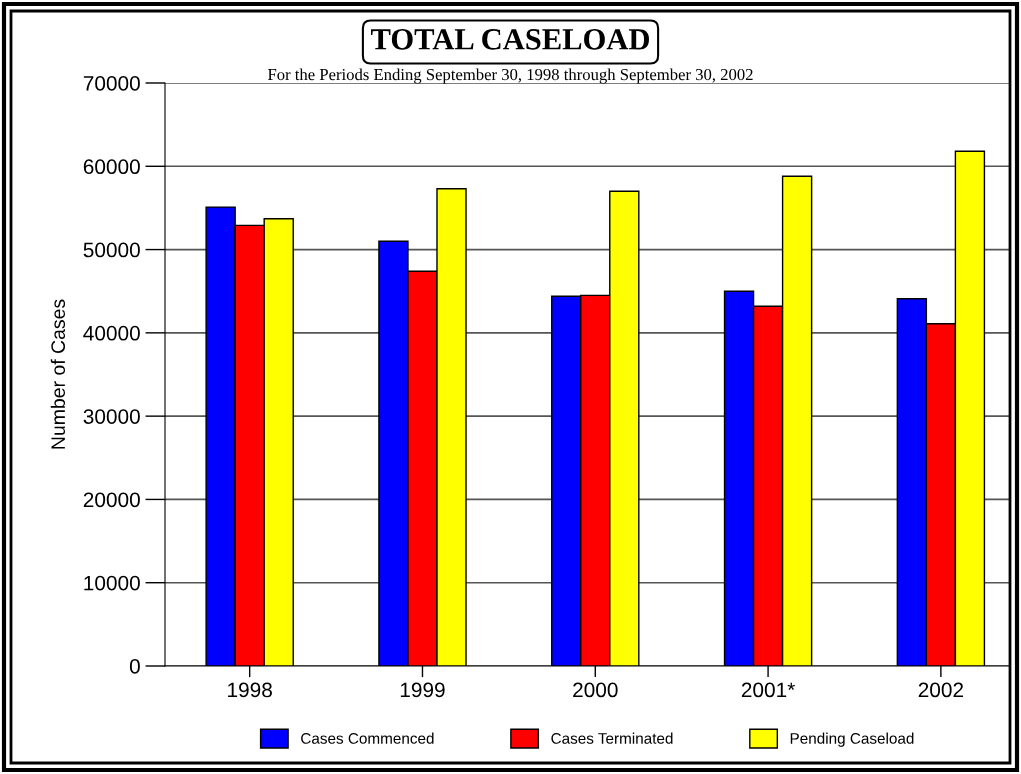 This screenshot has width=1021, height=774. I want to click on x-tick-label: 1999, so click(422, 690).